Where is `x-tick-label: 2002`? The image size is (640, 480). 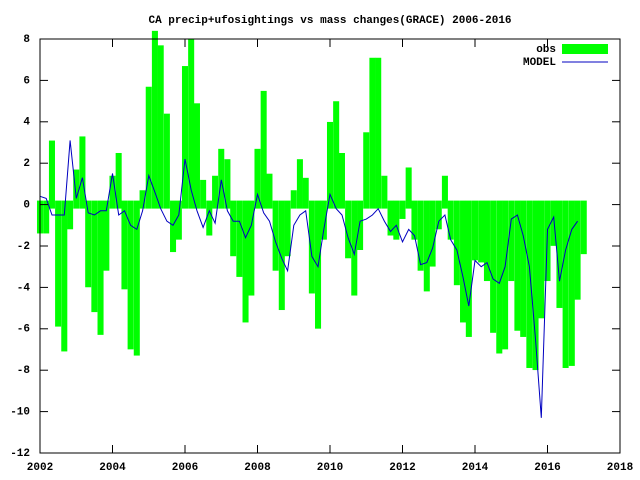 x-tick-label: 2002 is located at coordinates (40, 468).